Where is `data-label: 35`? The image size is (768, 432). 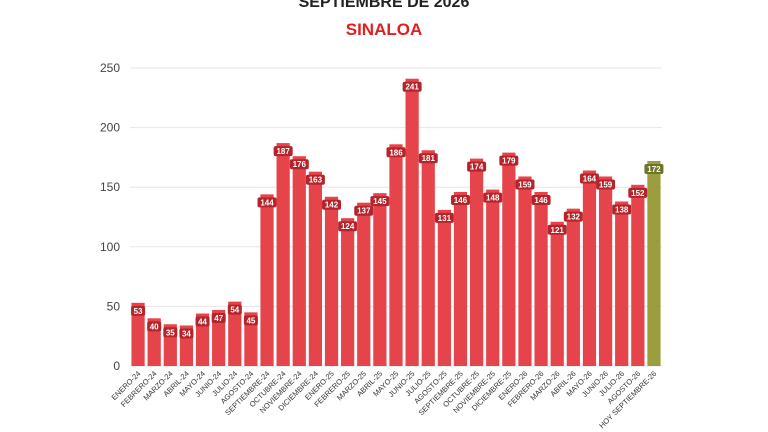 data-label: 35 is located at coordinates (170, 332).